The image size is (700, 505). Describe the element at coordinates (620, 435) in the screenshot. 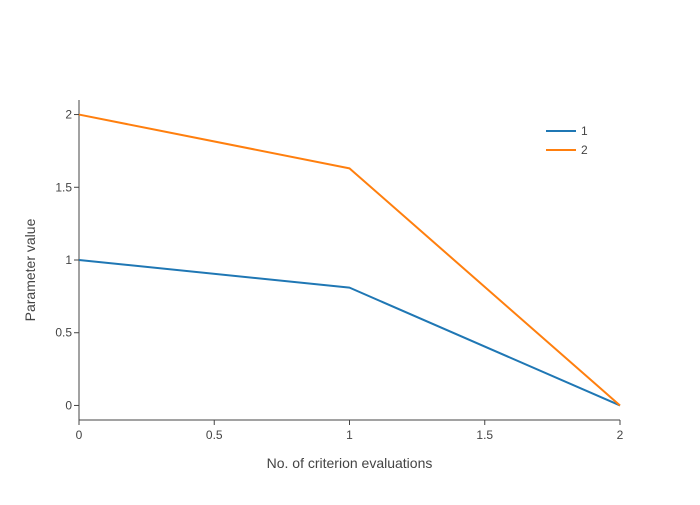

I see `x-tick-label: 2` at that location.